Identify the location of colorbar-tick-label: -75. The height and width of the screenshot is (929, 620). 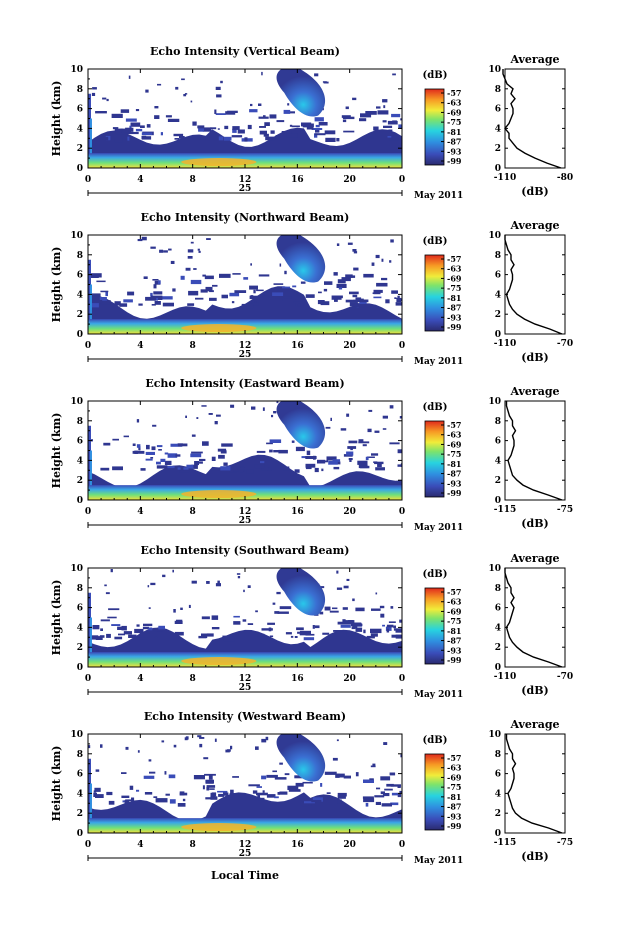
(454, 122).